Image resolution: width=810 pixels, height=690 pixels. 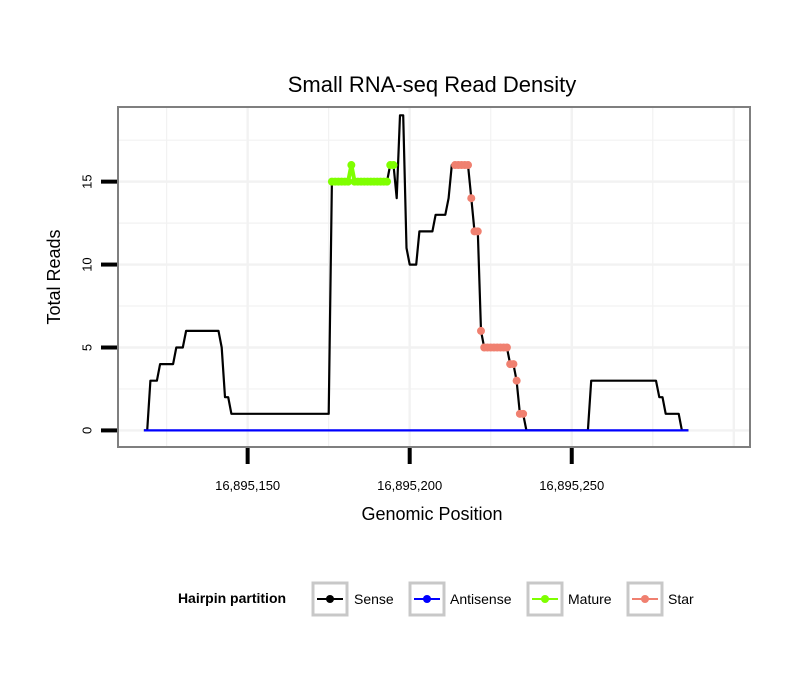 I want to click on y-axis-title: Total Reads, so click(x=54, y=276).